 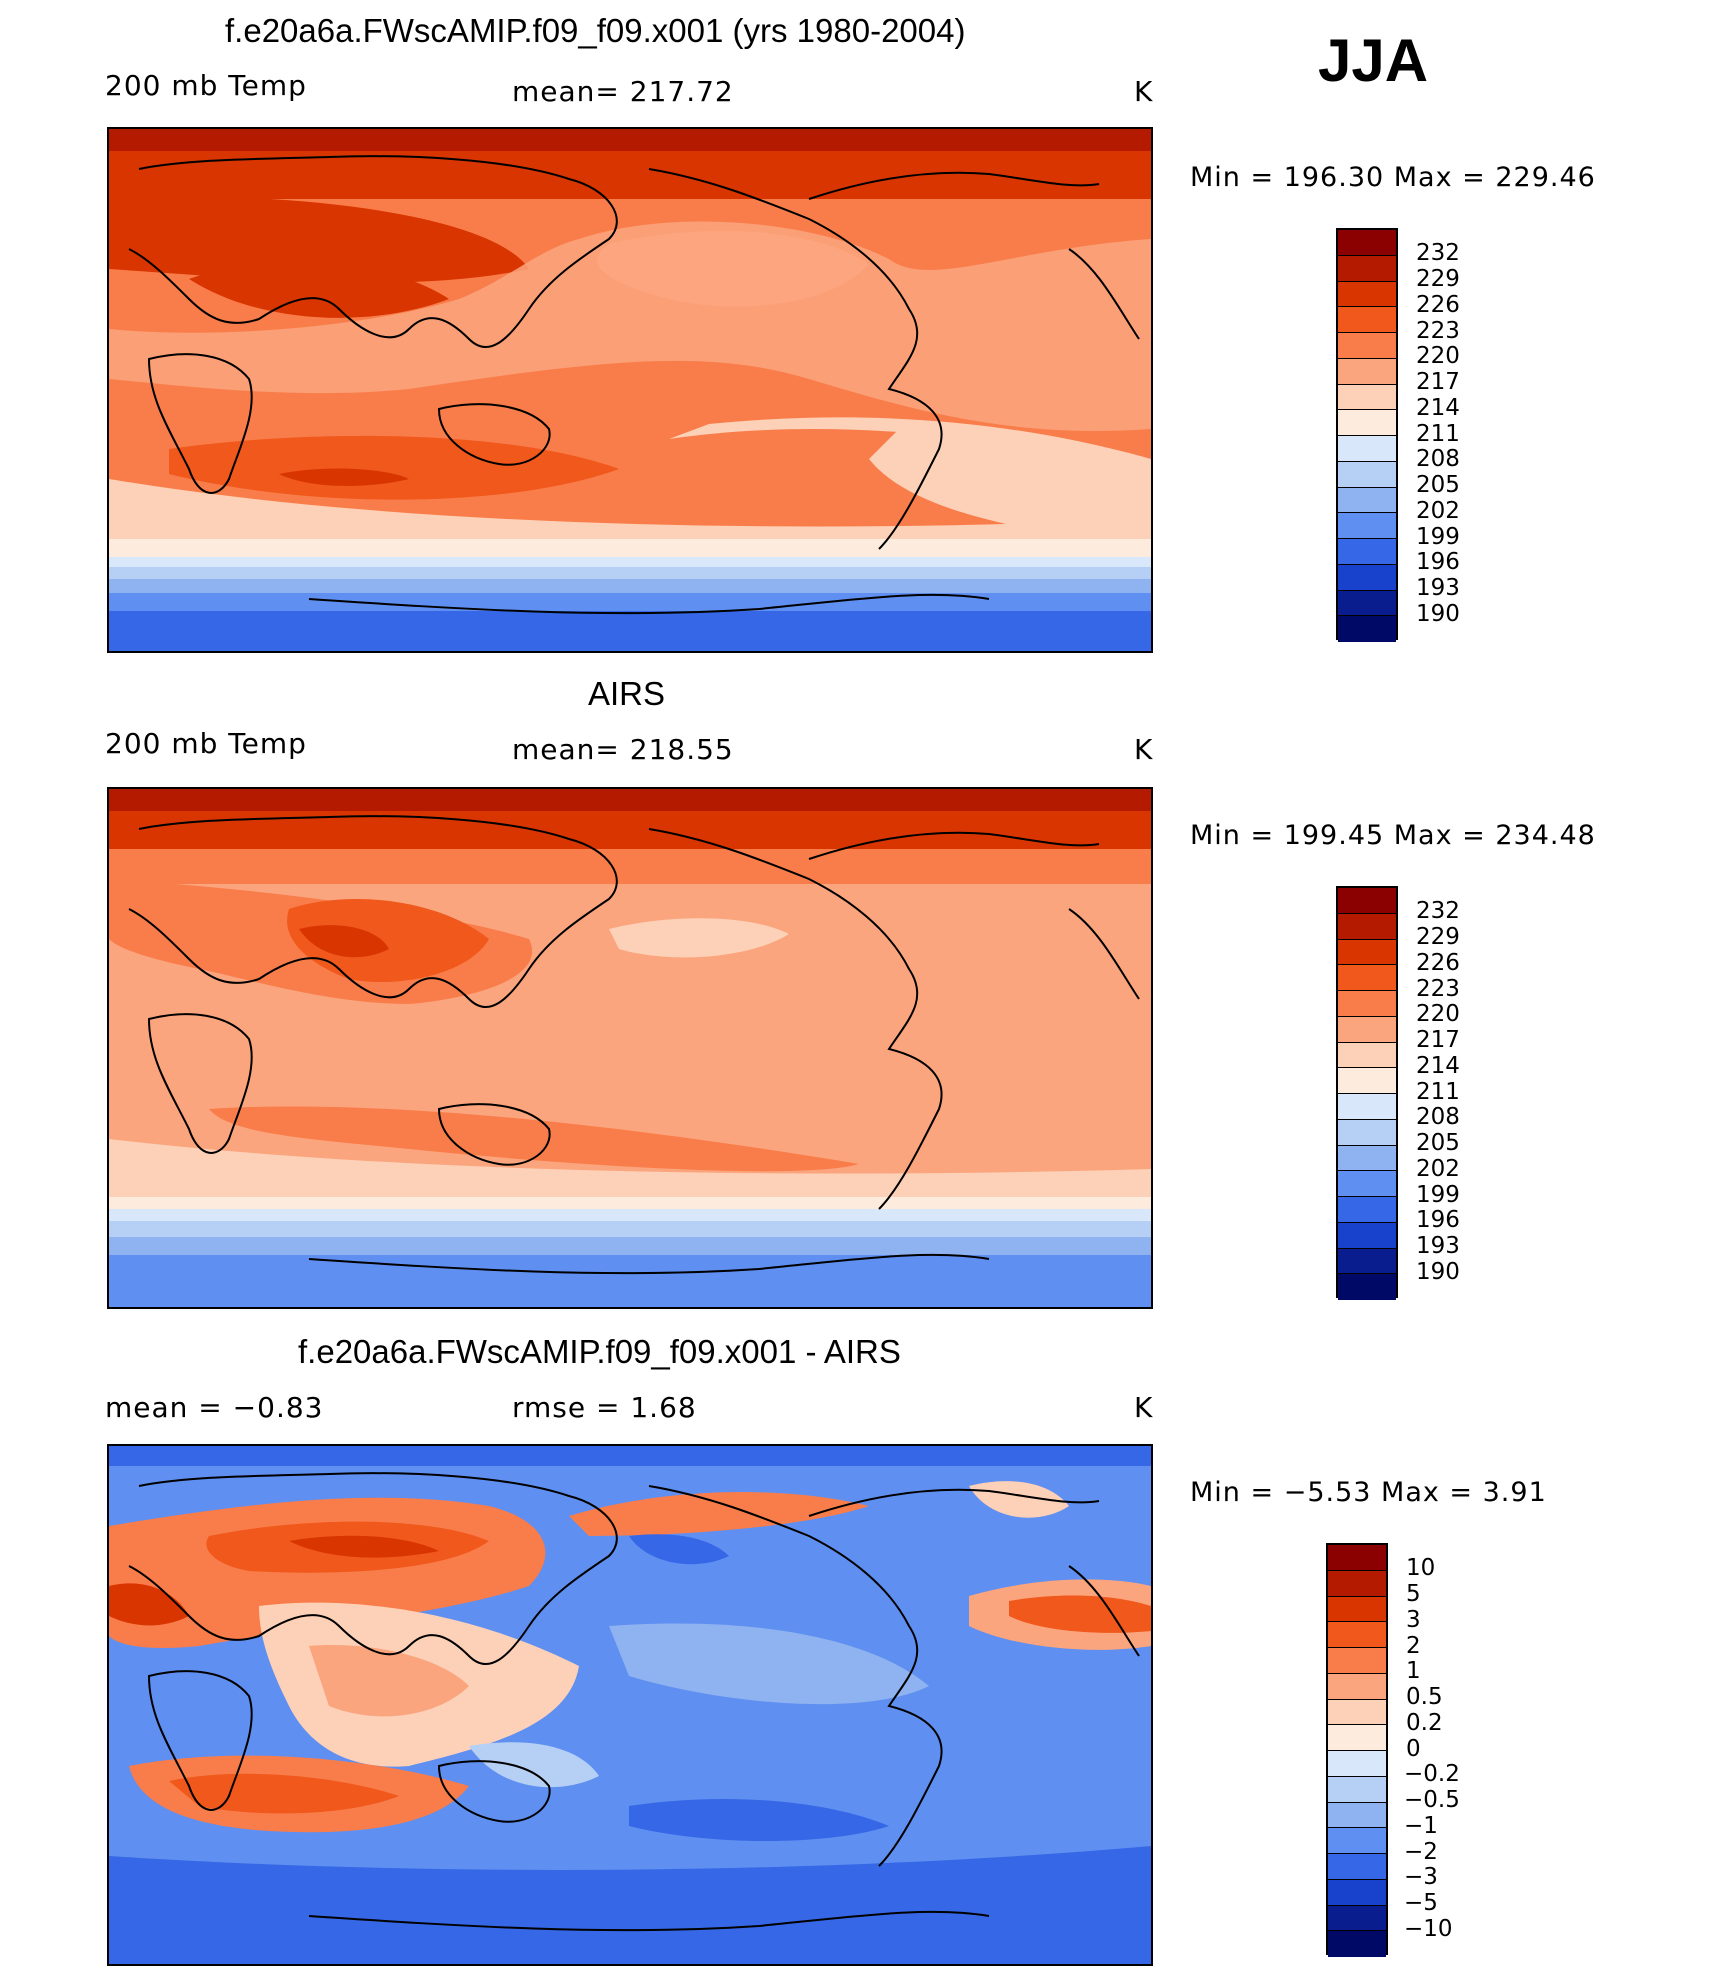 What do you see at coordinates (1413, 1619) in the screenshot?
I see `colorbar-tick-label: 3` at bounding box center [1413, 1619].